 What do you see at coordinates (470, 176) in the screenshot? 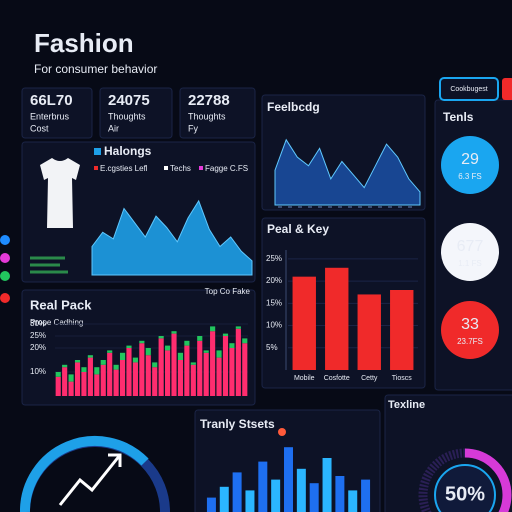
I see `stat-label: 6.3 FS` at bounding box center [470, 176].